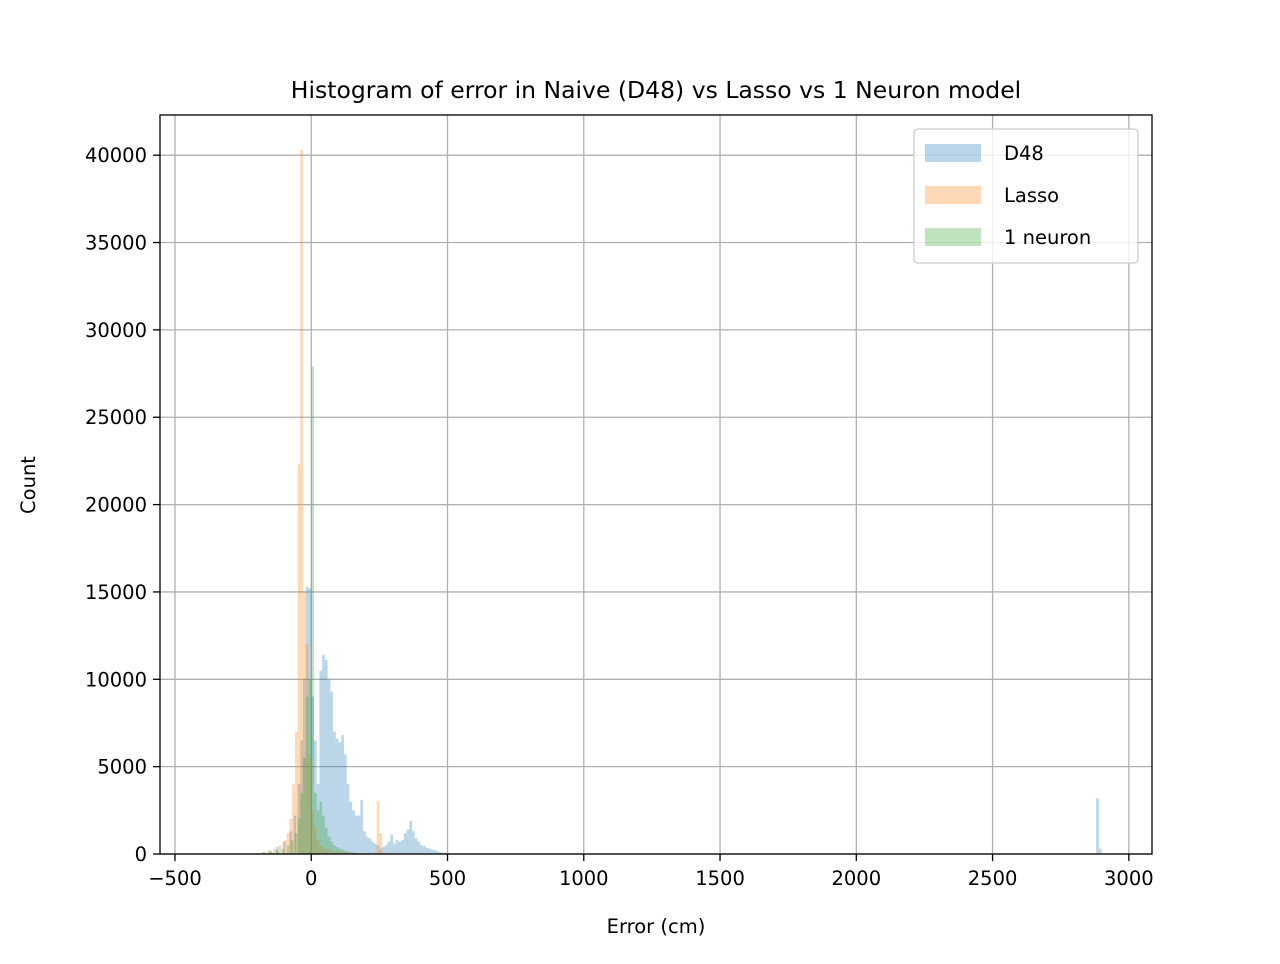  What do you see at coordinates (116, 417) in the screenshot?
I see `y-tick-label: 25000` at bounding box center [116, 417].